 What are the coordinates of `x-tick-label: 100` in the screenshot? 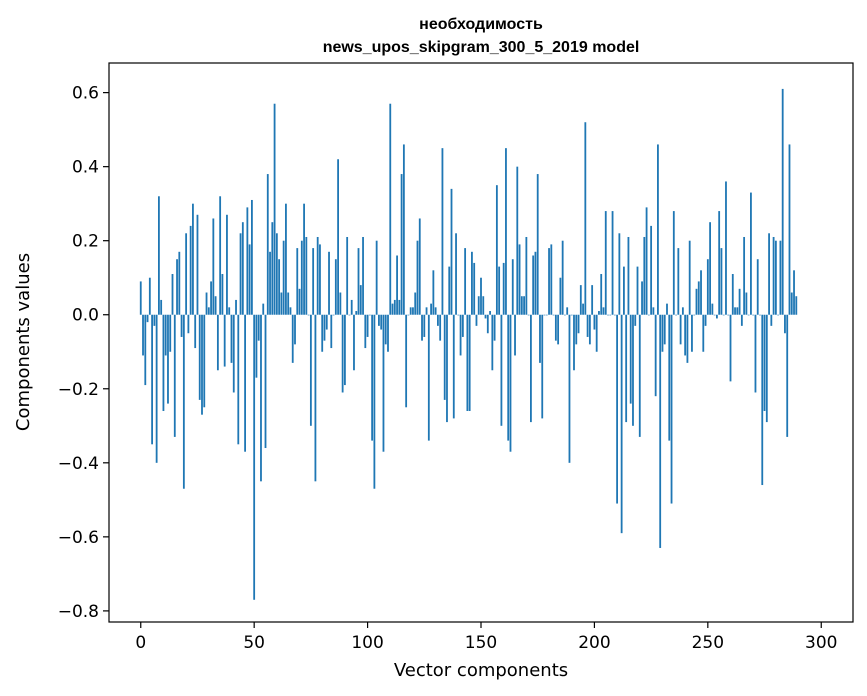 It's located at (367, 643).